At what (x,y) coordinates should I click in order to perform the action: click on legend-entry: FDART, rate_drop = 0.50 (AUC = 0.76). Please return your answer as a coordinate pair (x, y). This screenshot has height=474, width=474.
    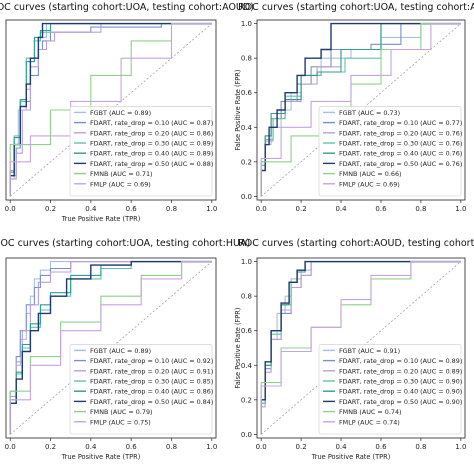
    Looking at the image, I should click on (400, 164).